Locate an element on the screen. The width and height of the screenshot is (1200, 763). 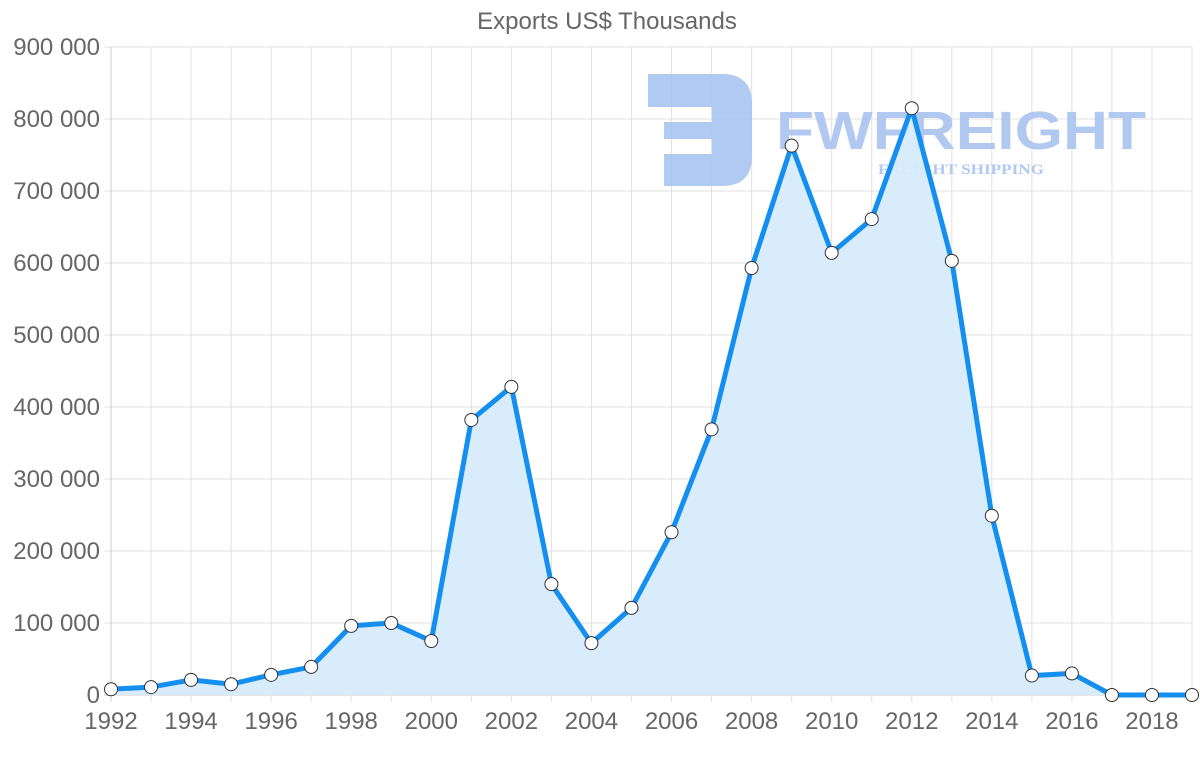
x-tick-label: 2002 is located at coordinates (511, 721).